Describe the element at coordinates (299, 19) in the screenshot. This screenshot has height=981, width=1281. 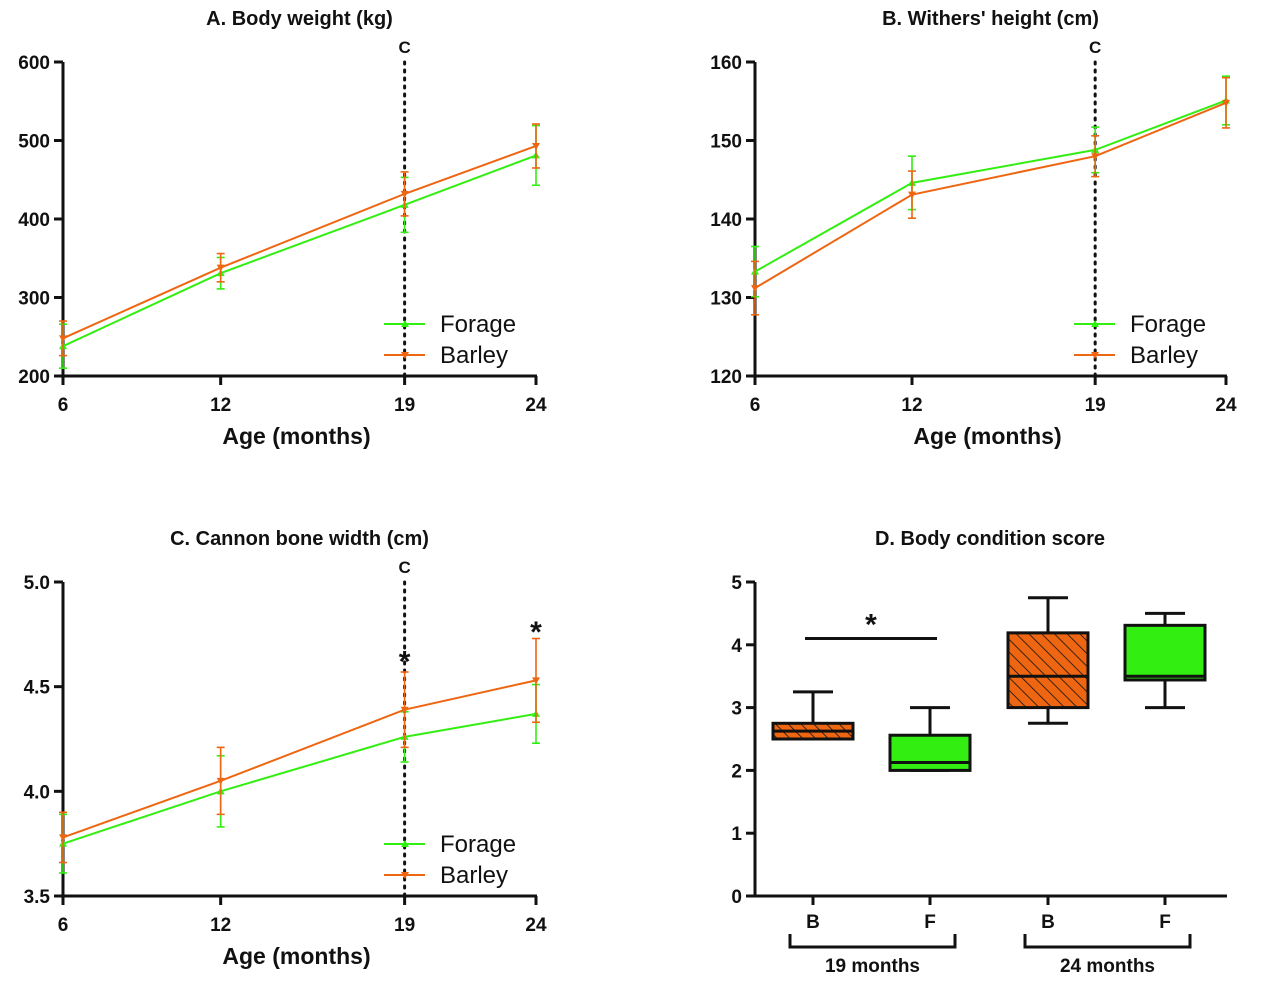
I see `chart-title: A. Body weight (kg)` at that location.